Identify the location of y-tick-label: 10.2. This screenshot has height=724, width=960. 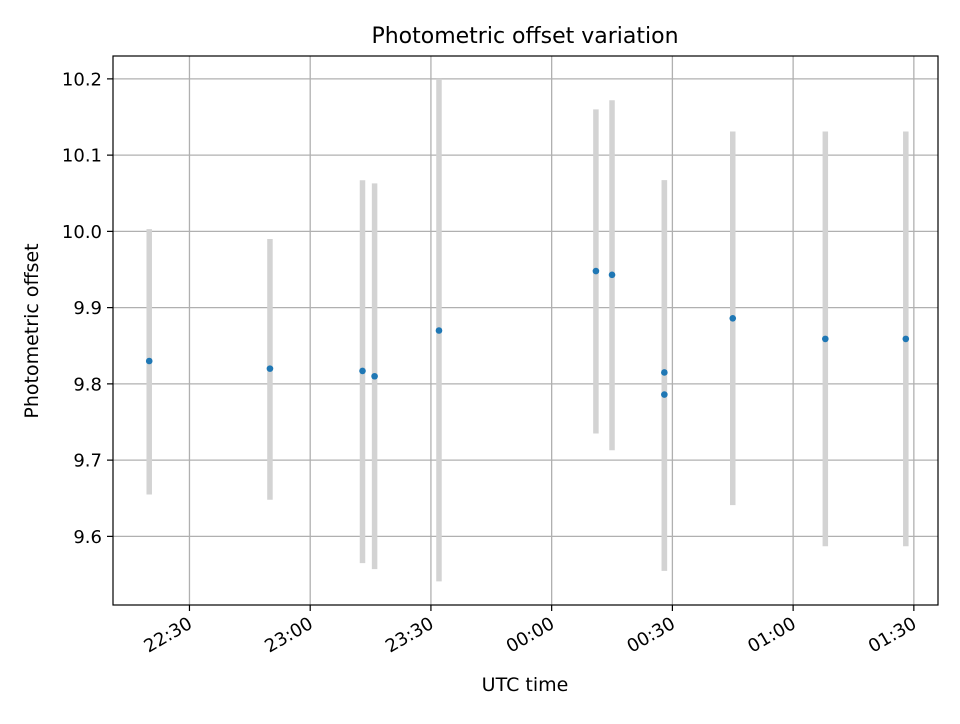
(82, 79).